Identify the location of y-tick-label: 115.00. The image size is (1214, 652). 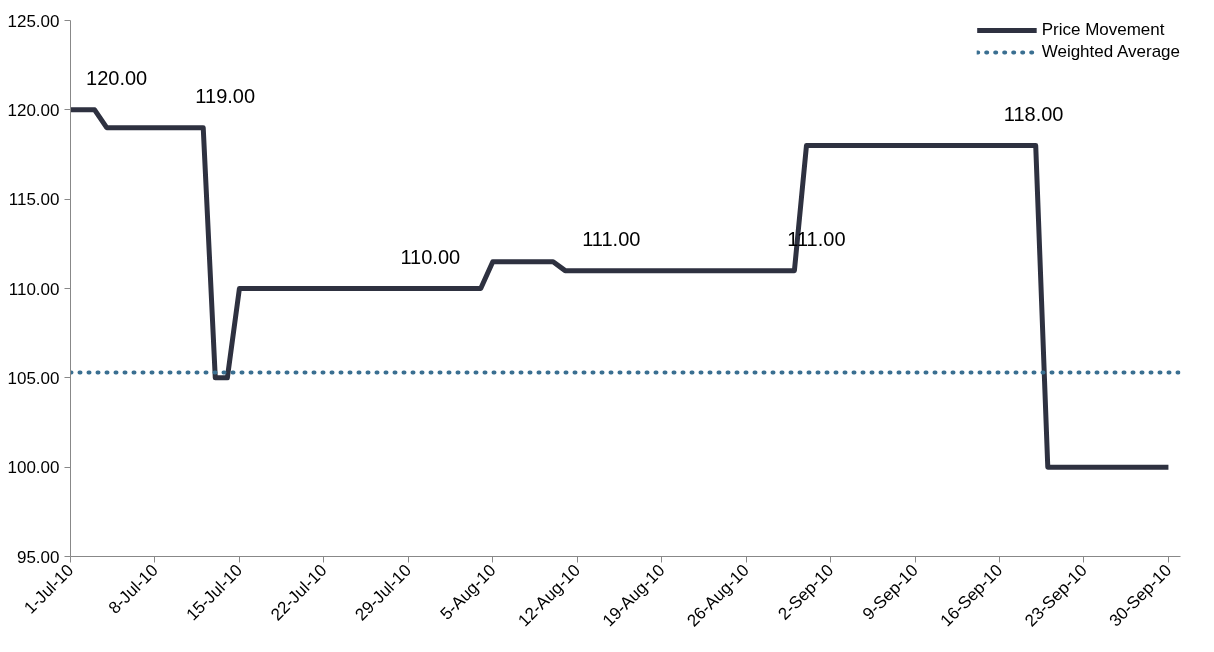
(34, 200).